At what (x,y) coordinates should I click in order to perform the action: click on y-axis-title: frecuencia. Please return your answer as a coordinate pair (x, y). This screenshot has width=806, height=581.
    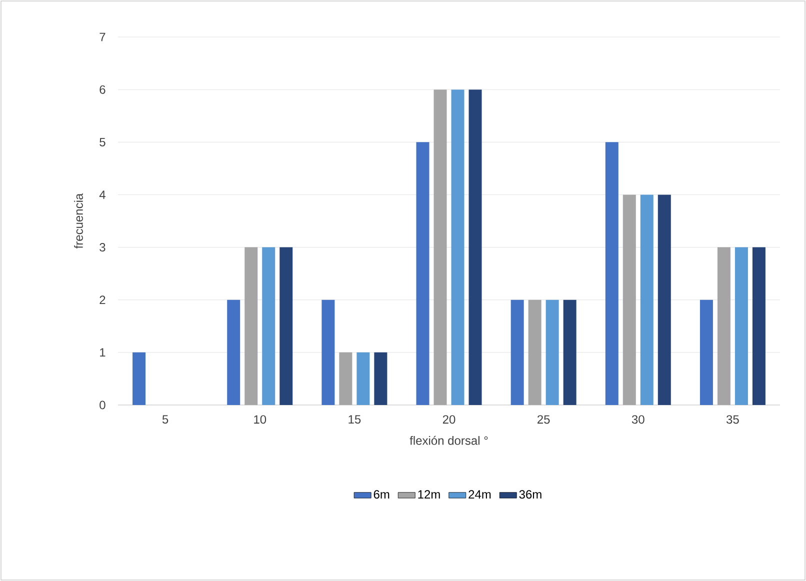
    Looking at the image, I should click on (78, 221).